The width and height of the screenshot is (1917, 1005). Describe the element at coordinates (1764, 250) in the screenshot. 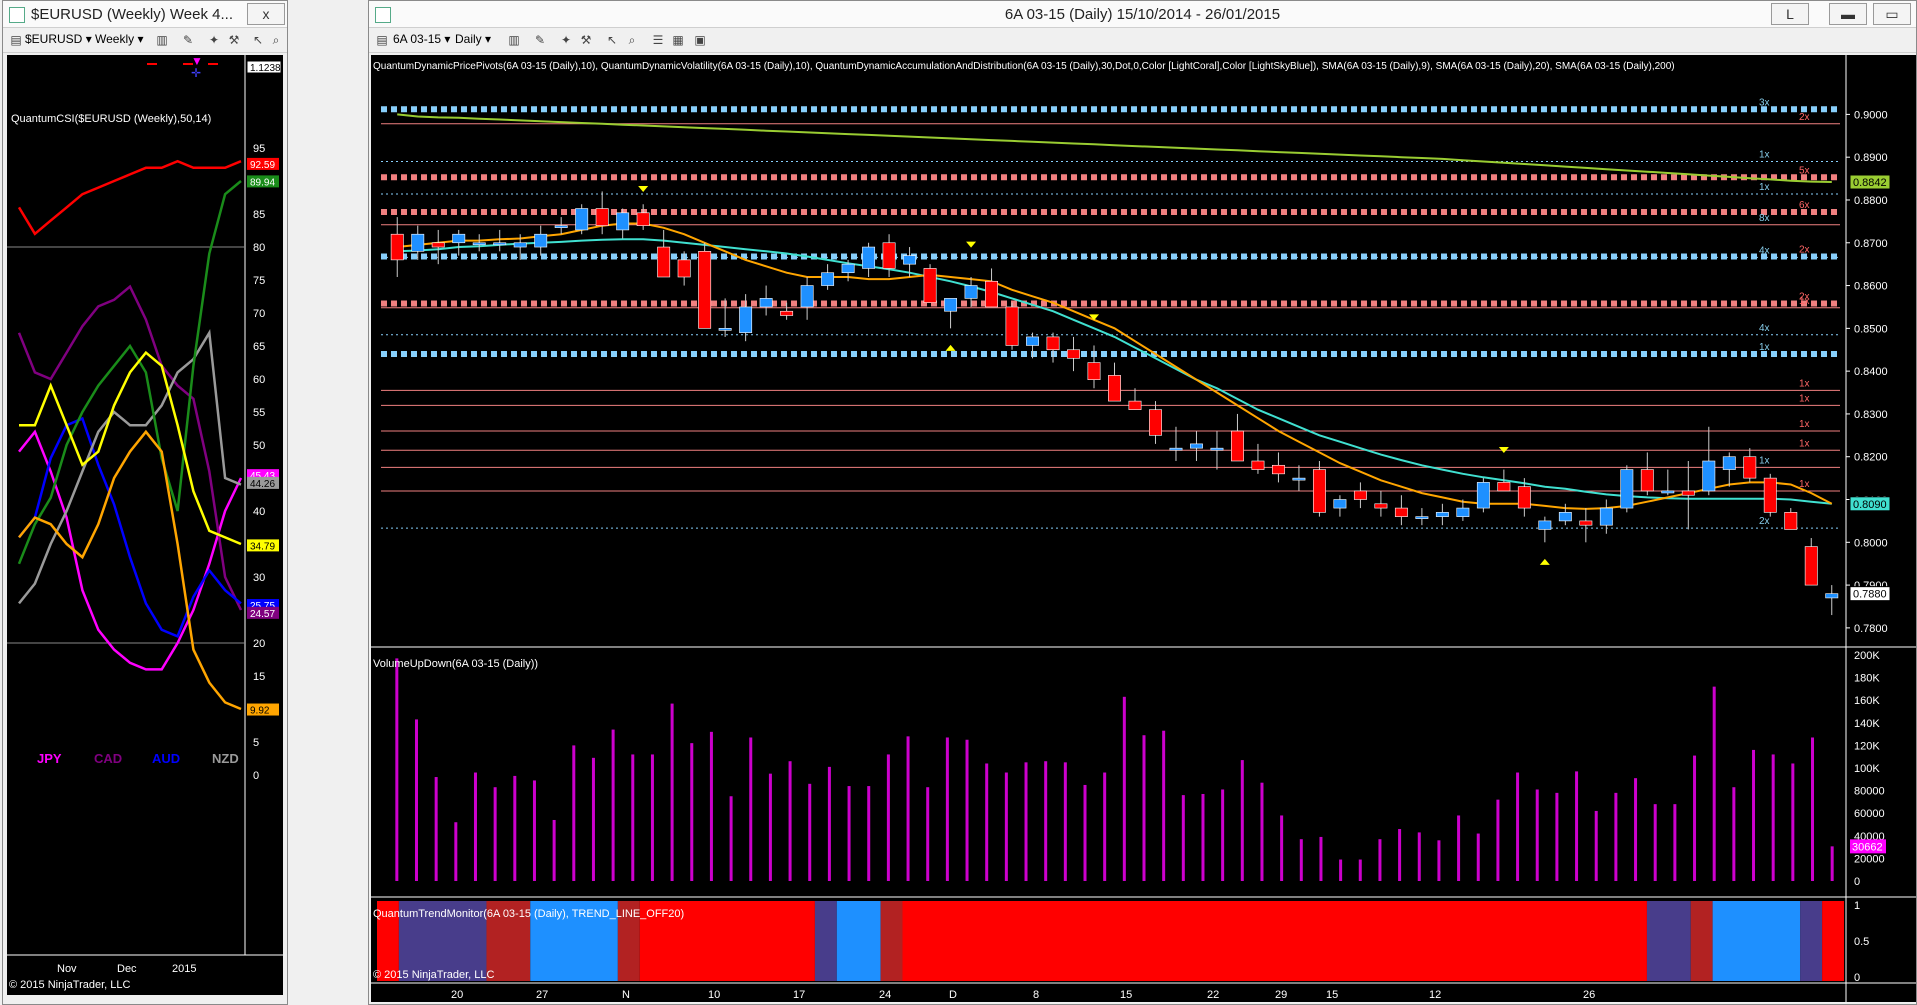

I see `zone-strength-label: 4x` at that location.